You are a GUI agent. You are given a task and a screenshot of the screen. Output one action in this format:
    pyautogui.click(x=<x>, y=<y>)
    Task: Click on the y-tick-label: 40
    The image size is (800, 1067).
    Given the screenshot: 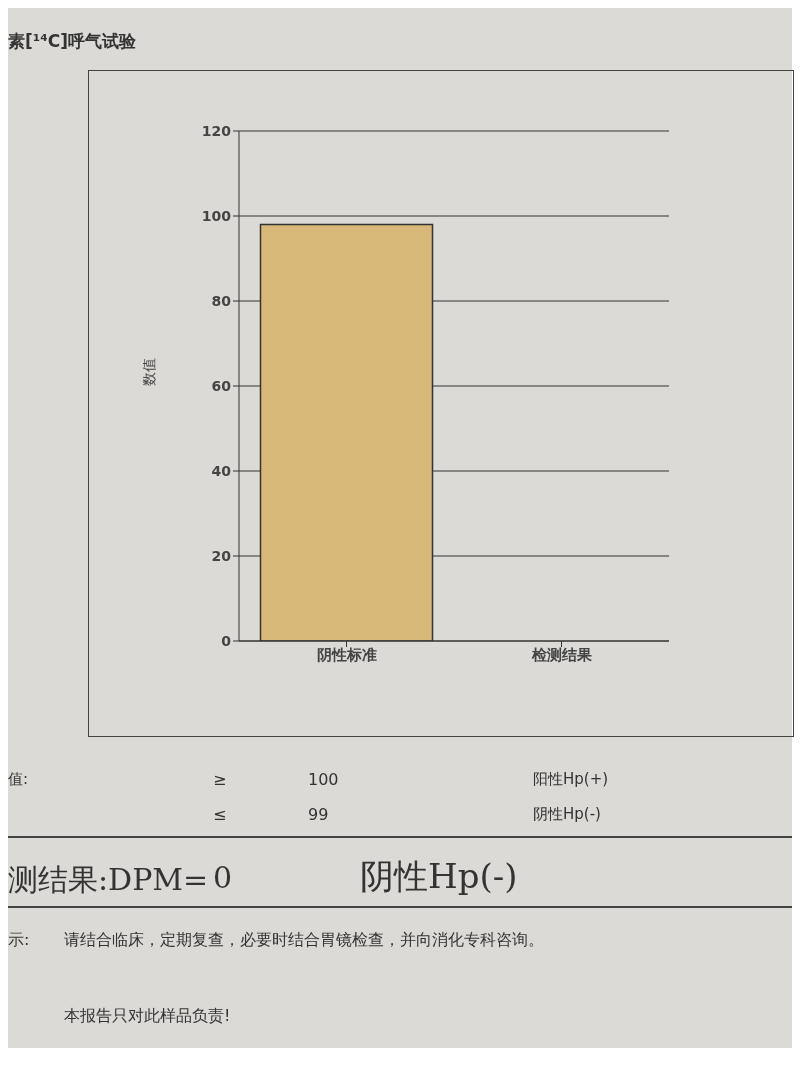 What is the action you would take?
    pyautogui.click(x=221, y=470)
    